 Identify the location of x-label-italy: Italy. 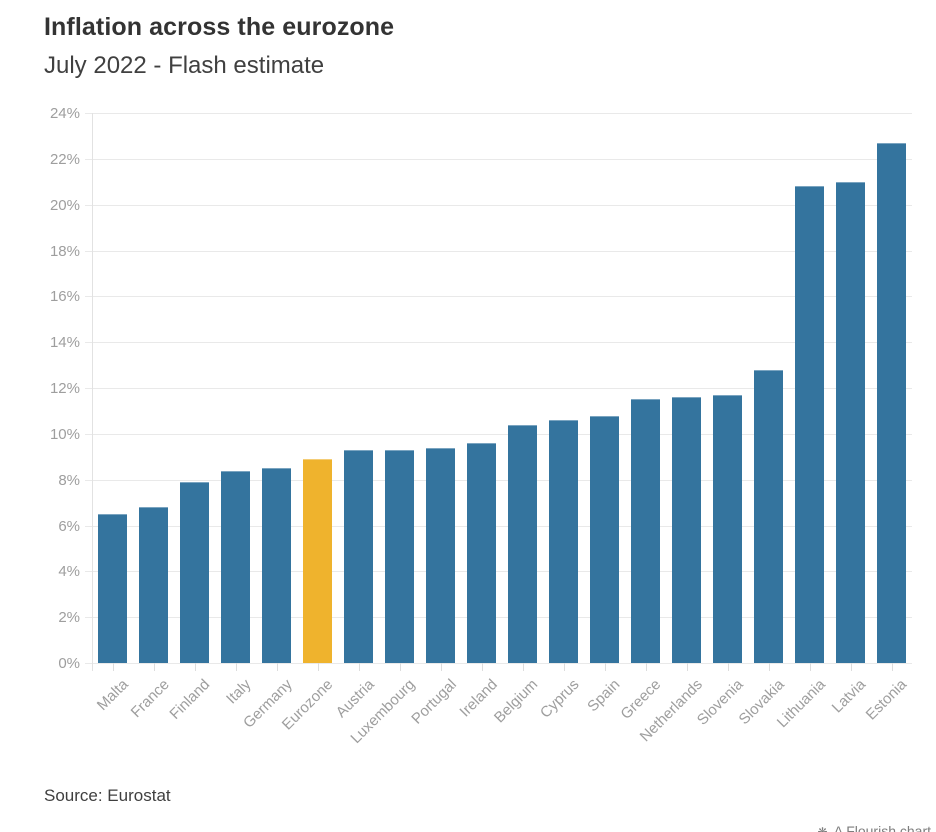
(239, 692).